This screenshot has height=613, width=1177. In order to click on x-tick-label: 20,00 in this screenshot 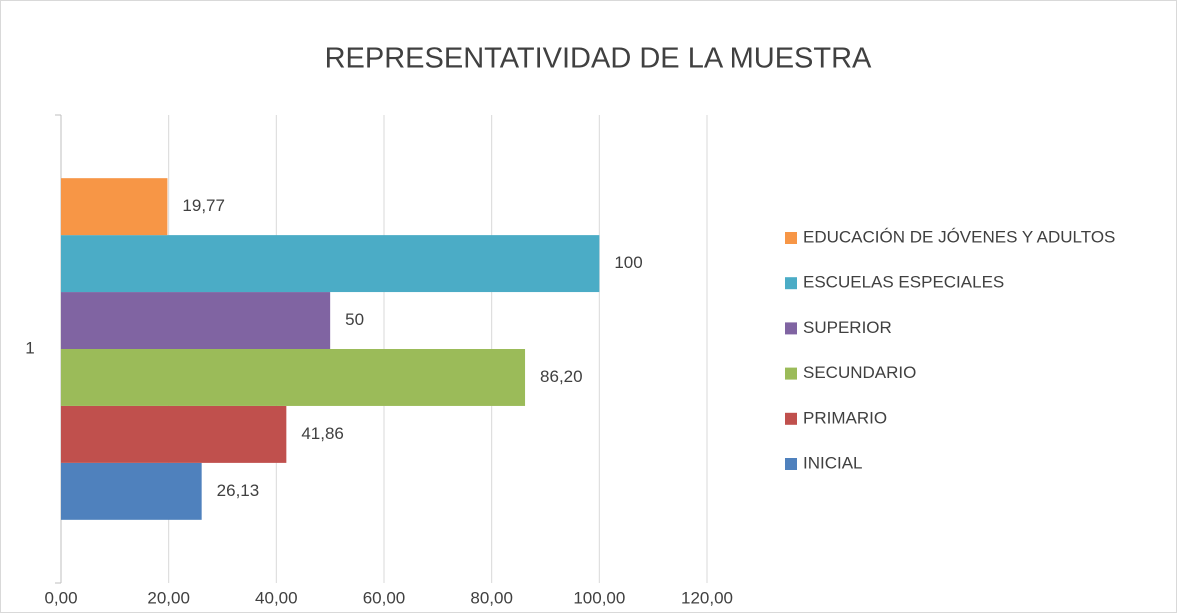, I will do `click(168, 597)`.